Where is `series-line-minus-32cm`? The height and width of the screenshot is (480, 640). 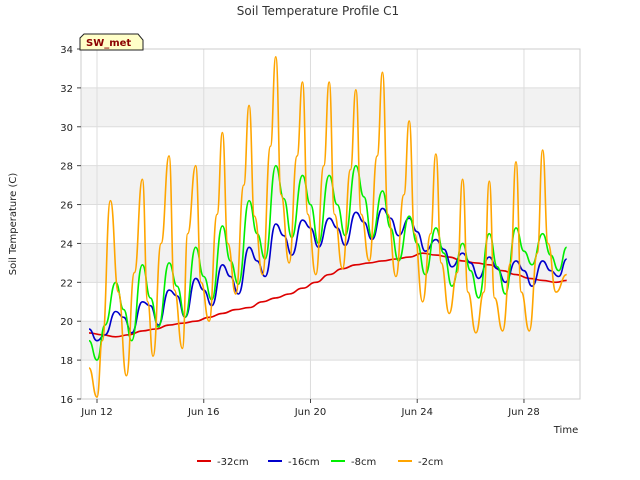 series-line-minus-32cm is located at coordinates (327, 295).